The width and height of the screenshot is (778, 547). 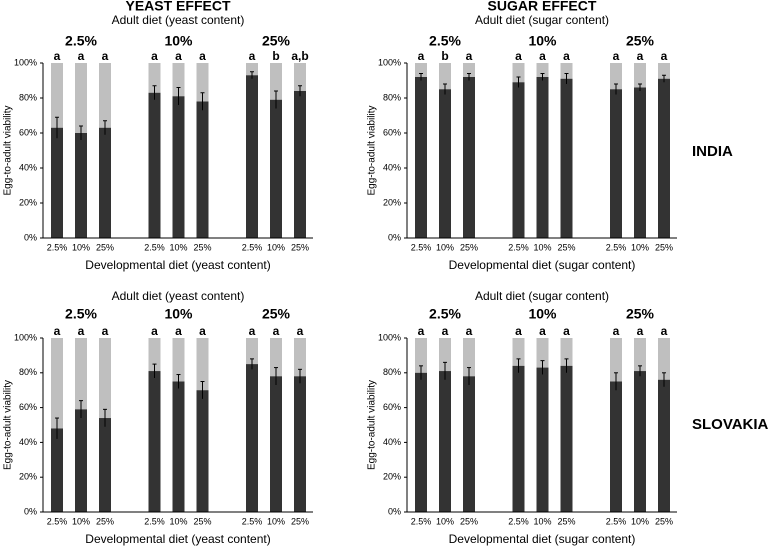 What do you see at coordinates (542, 265) in the screenshot?
I see `x-axis-title: Developmental diet (sugar content)` at bounding box center [542, 265].